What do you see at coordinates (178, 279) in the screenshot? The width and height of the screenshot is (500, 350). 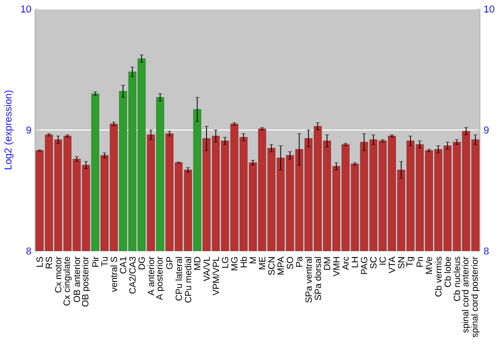 I see `x-tick-label: CPu lateral` at bounding box center [178, 279].